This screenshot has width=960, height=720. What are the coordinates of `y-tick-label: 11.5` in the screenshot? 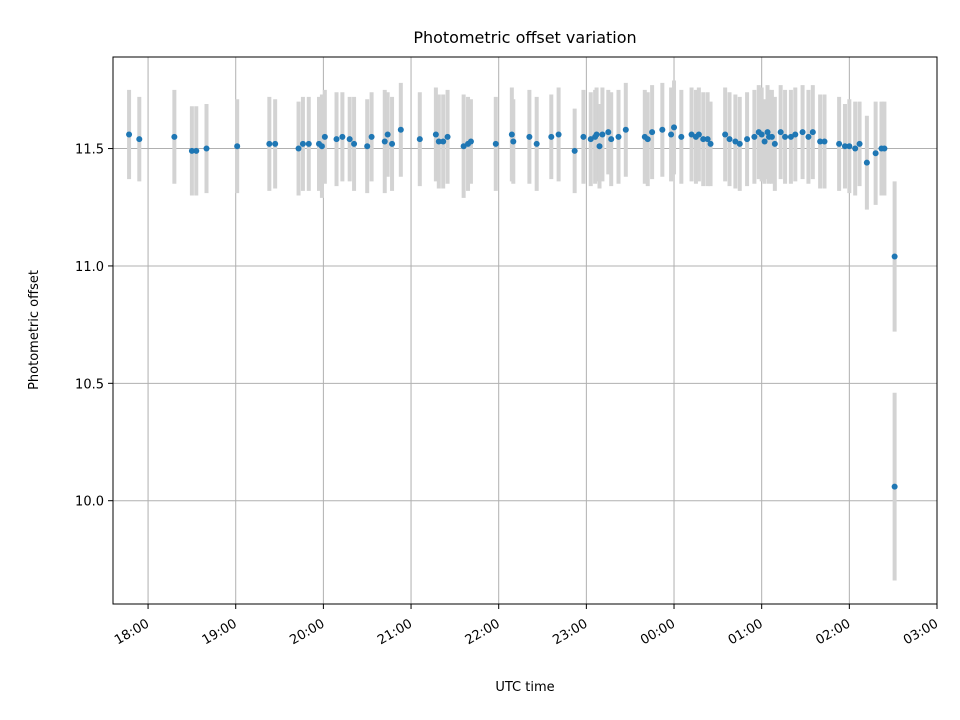 It's located at (89, 150).